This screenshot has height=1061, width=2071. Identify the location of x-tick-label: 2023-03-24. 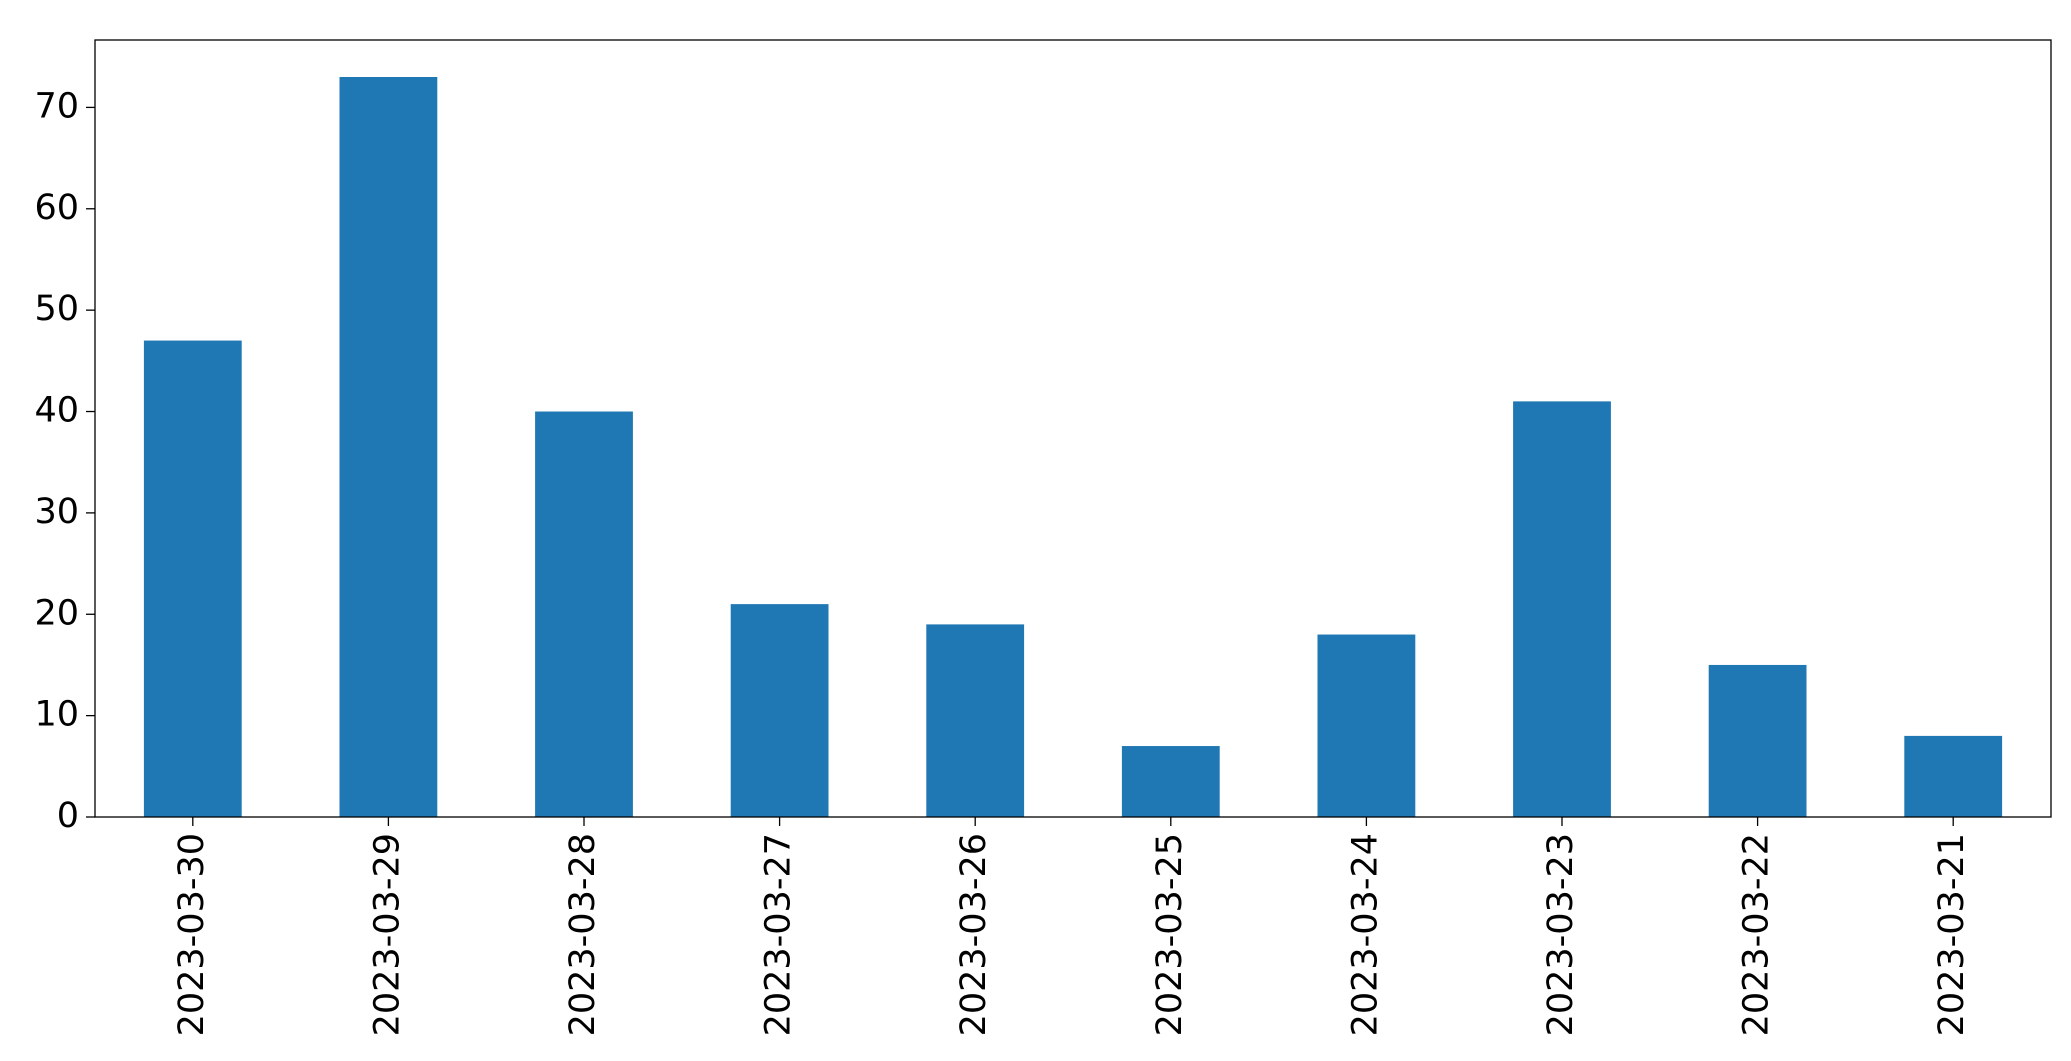
(1365, 934).